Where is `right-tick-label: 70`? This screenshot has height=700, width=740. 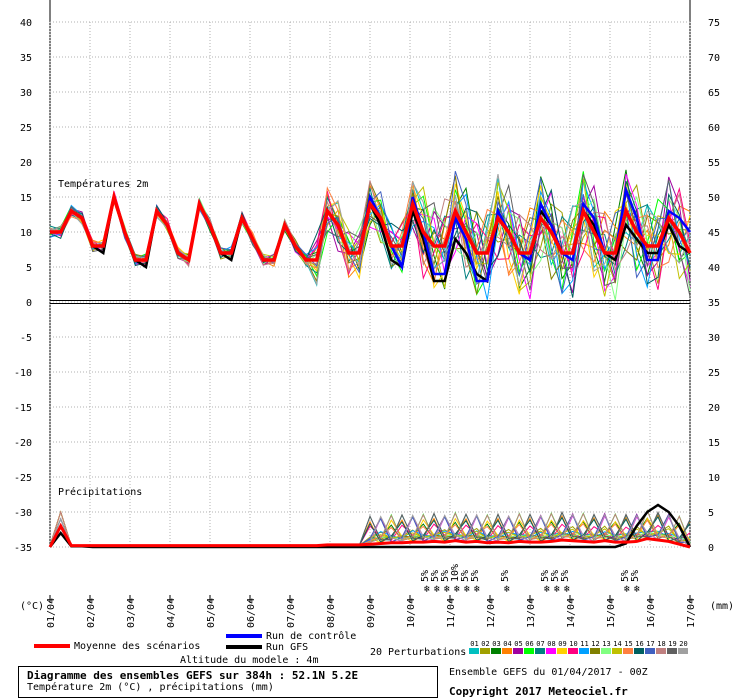
right-tick-label: 70 is located at coordinates (714, 58).